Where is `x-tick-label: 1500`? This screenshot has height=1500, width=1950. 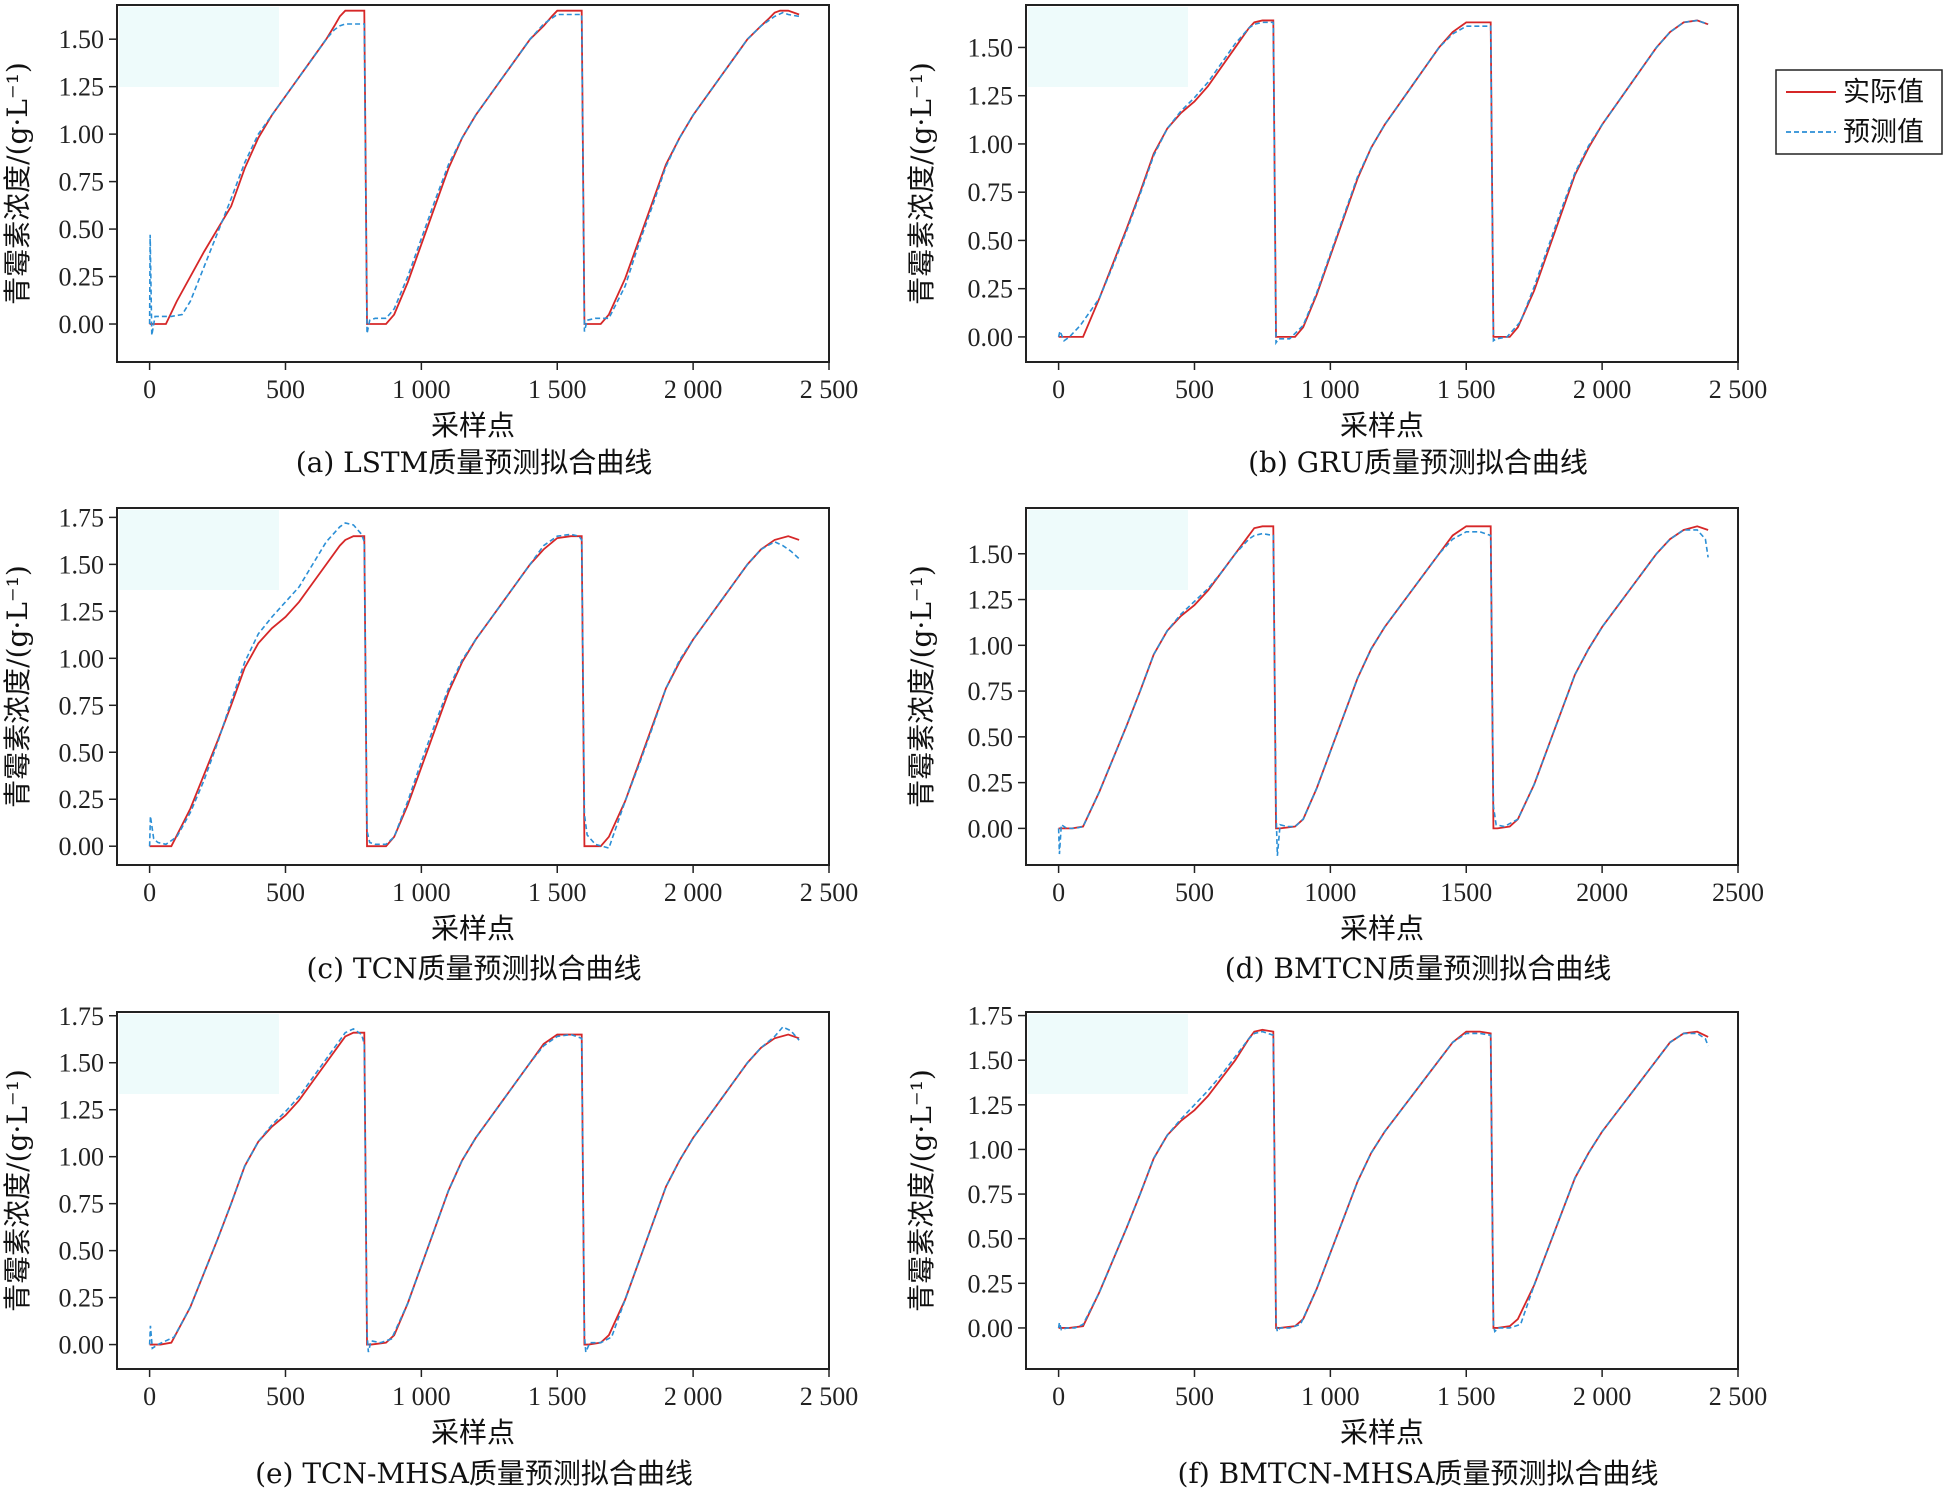
x-tick-label: 1500 is located at coordinates (1466, 892).